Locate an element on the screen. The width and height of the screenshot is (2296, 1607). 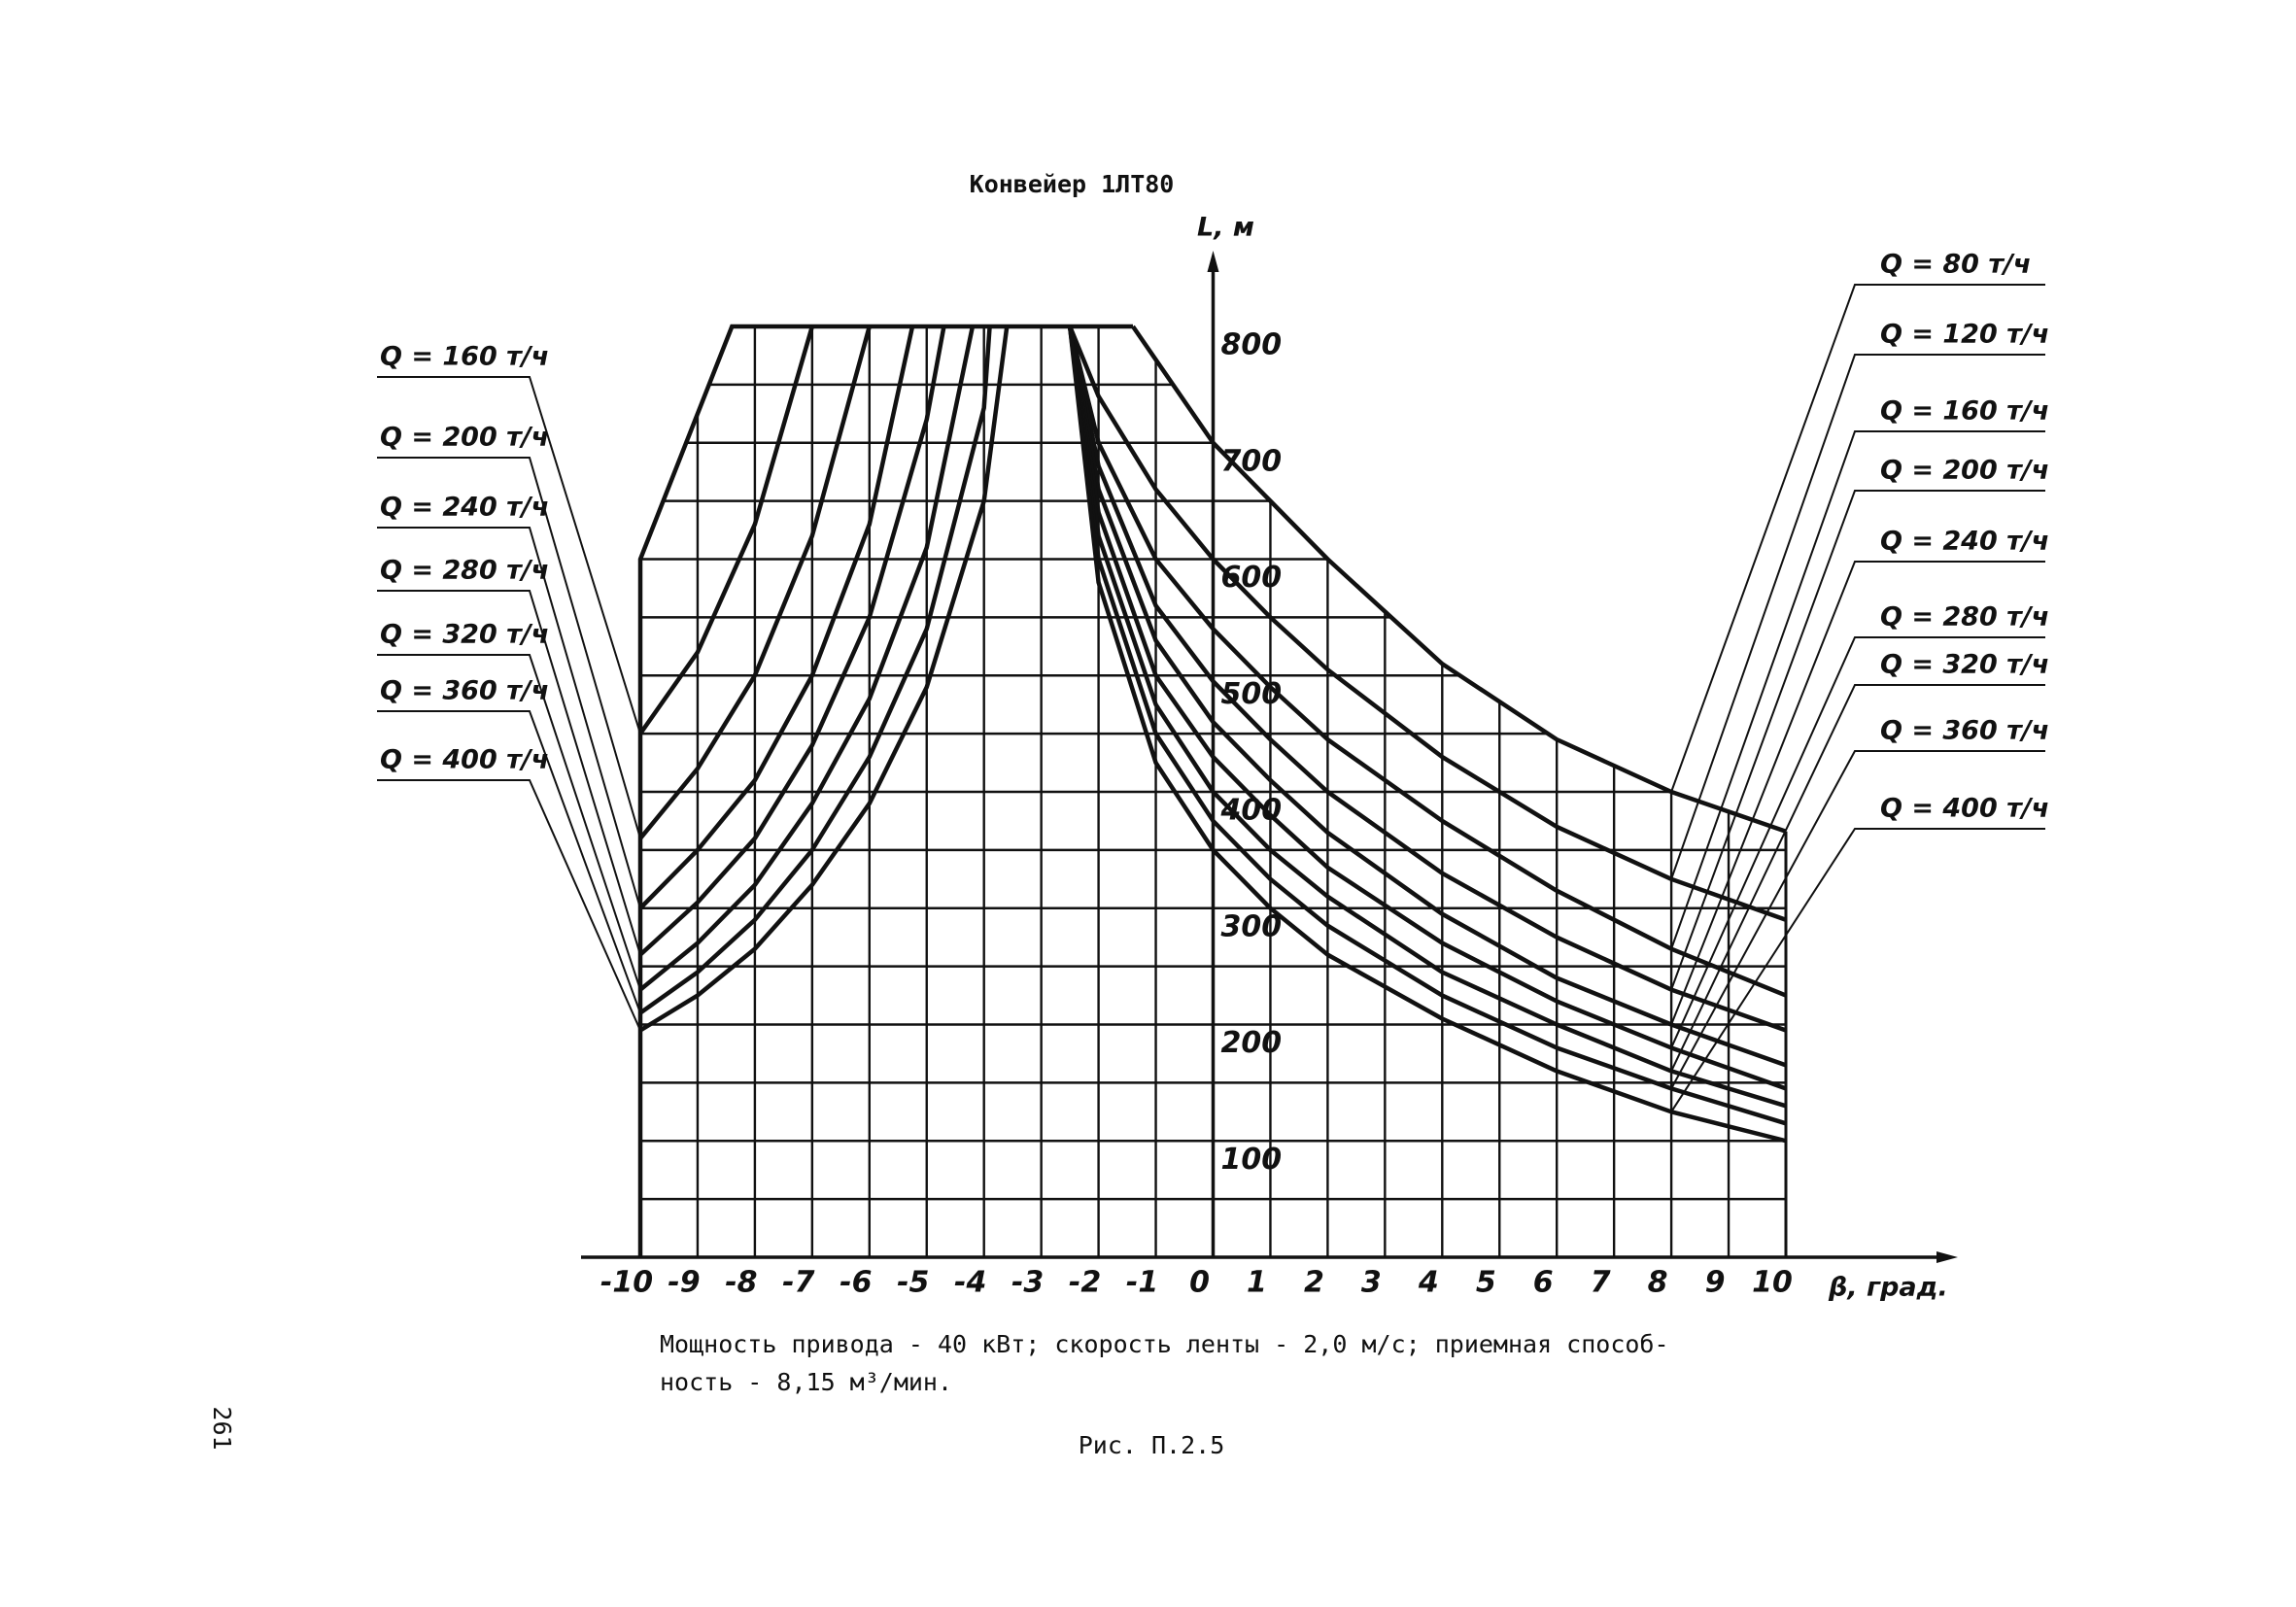
chart-title: Конвейер 1ЛТ80 is located at coordinates (1073, 184).